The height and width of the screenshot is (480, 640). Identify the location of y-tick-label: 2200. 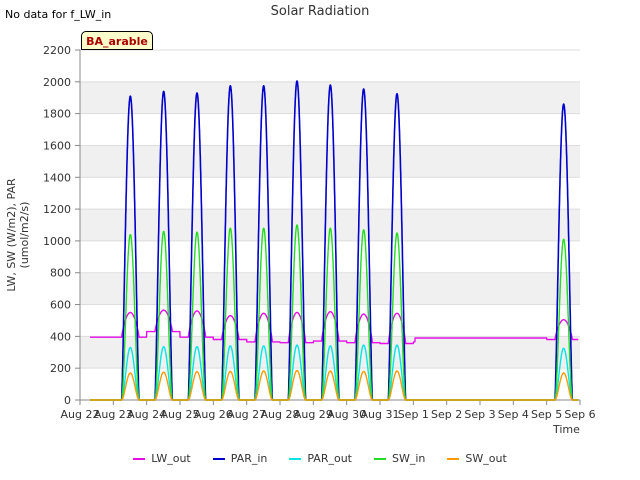
(57, 50).